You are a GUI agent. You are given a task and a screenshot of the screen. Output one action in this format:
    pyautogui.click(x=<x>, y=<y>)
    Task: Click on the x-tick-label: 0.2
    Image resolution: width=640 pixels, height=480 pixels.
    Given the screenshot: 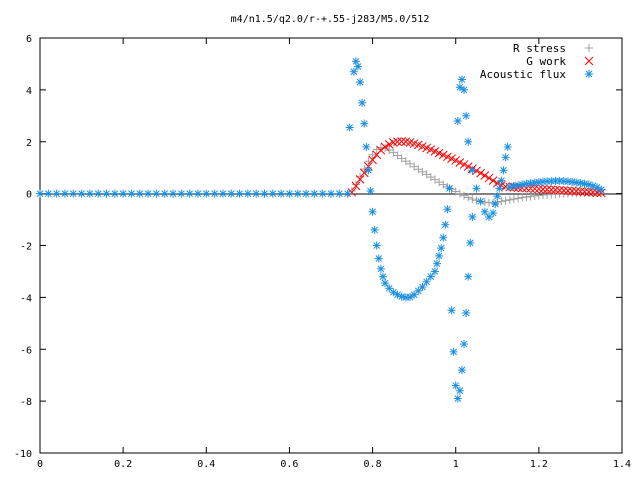 What is the action you would take?
    pyautogui.click(x=123, y=464)
    